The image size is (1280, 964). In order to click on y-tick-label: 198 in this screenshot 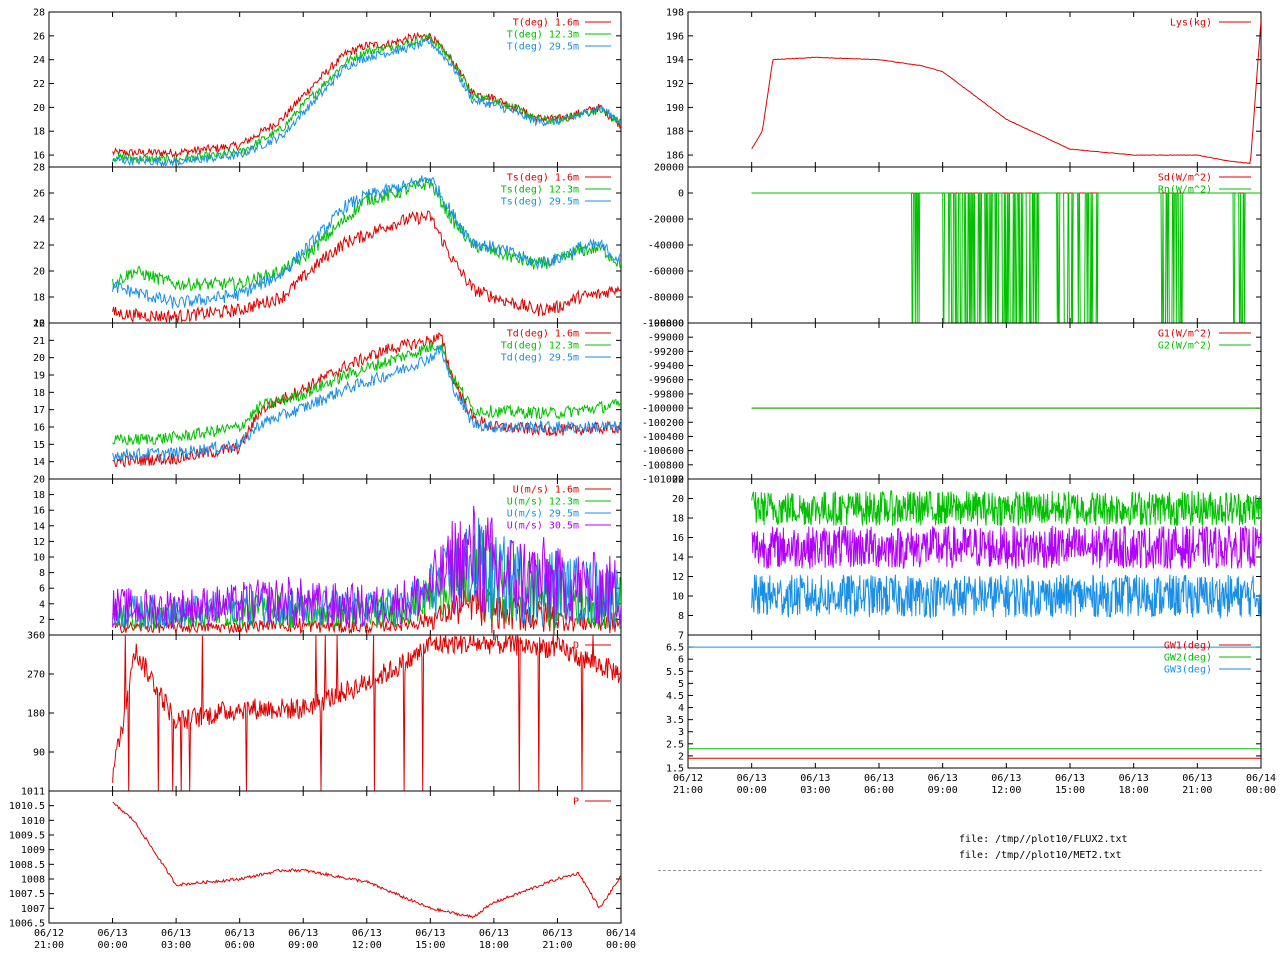, I will do `click(675, 13)`.